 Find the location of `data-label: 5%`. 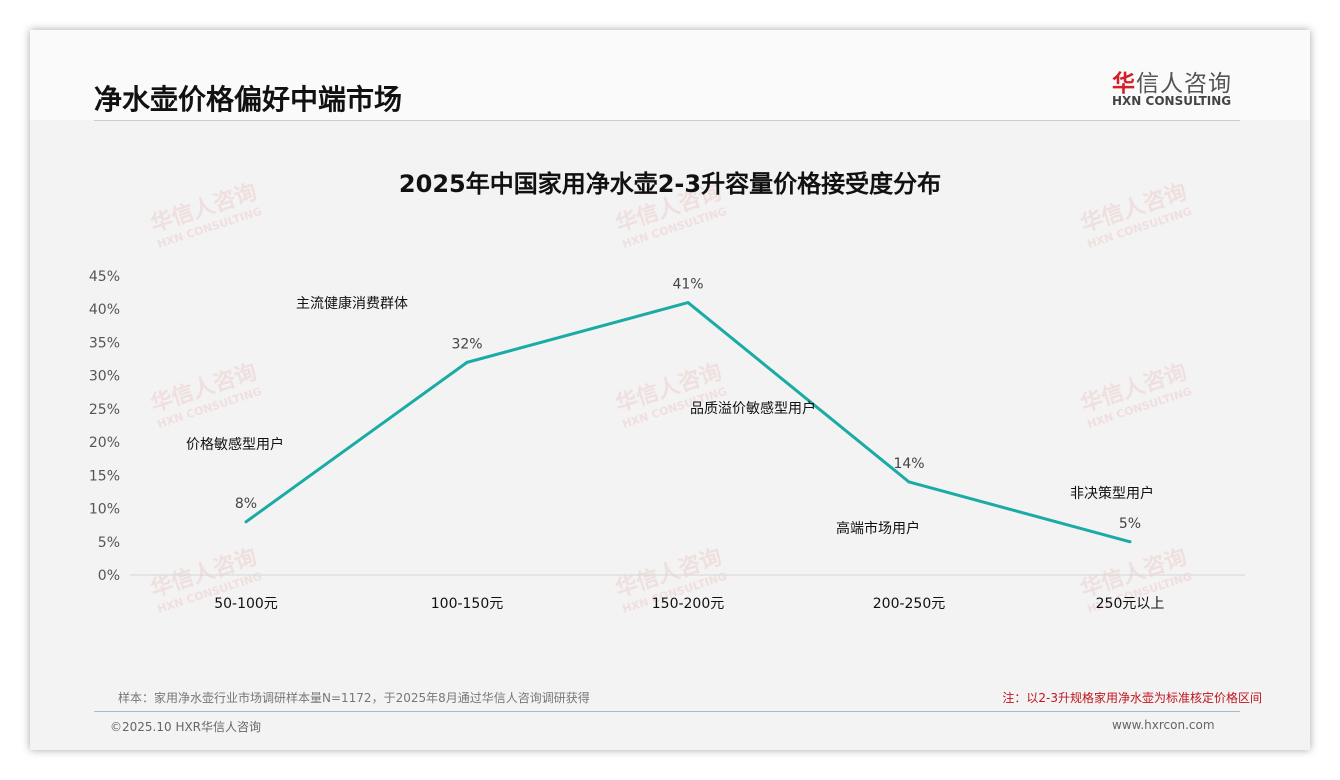

data-label: 5% is located at coordinates (1130, 524).